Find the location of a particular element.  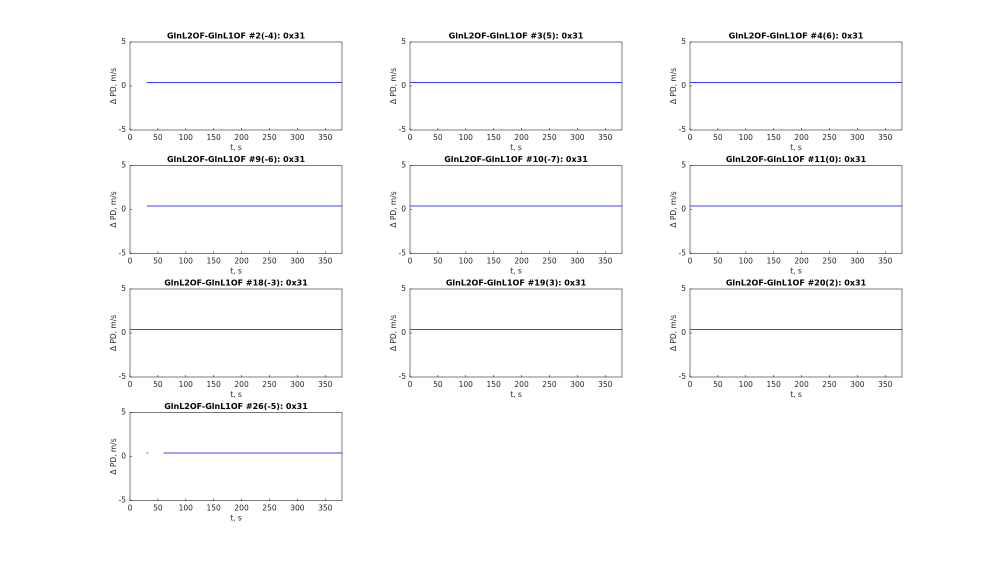

subplot-title: GlnL2OF-GlnL1OF #18(-3): 0x31 is located at coordinates (236, 283).